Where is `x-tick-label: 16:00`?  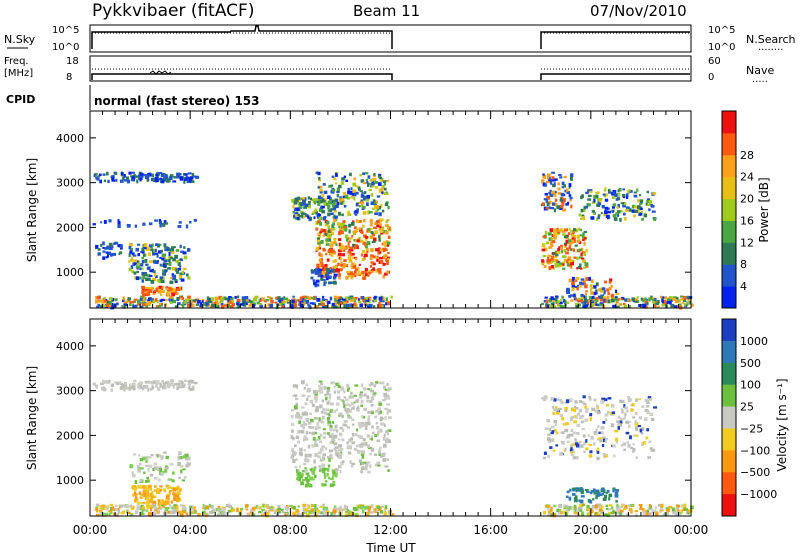 x-tick-label: 16:00 is located at coordinates (490, 530).